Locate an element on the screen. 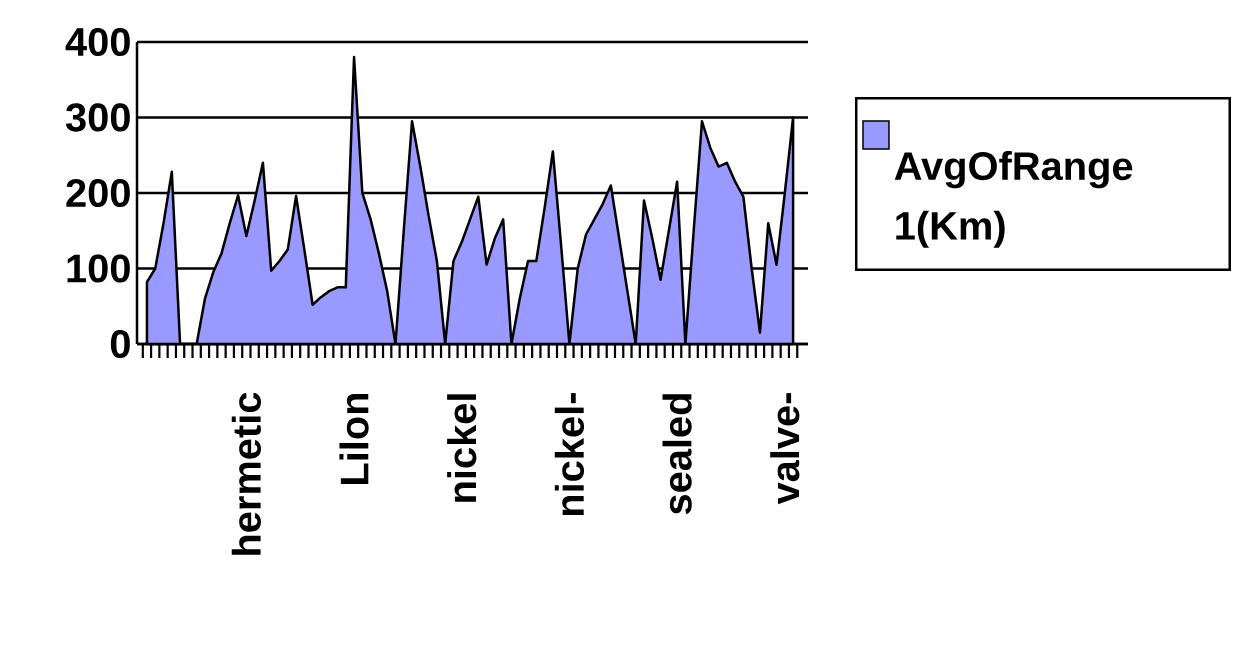  x-tick-label: nickel is located at coordinates (462, 448).